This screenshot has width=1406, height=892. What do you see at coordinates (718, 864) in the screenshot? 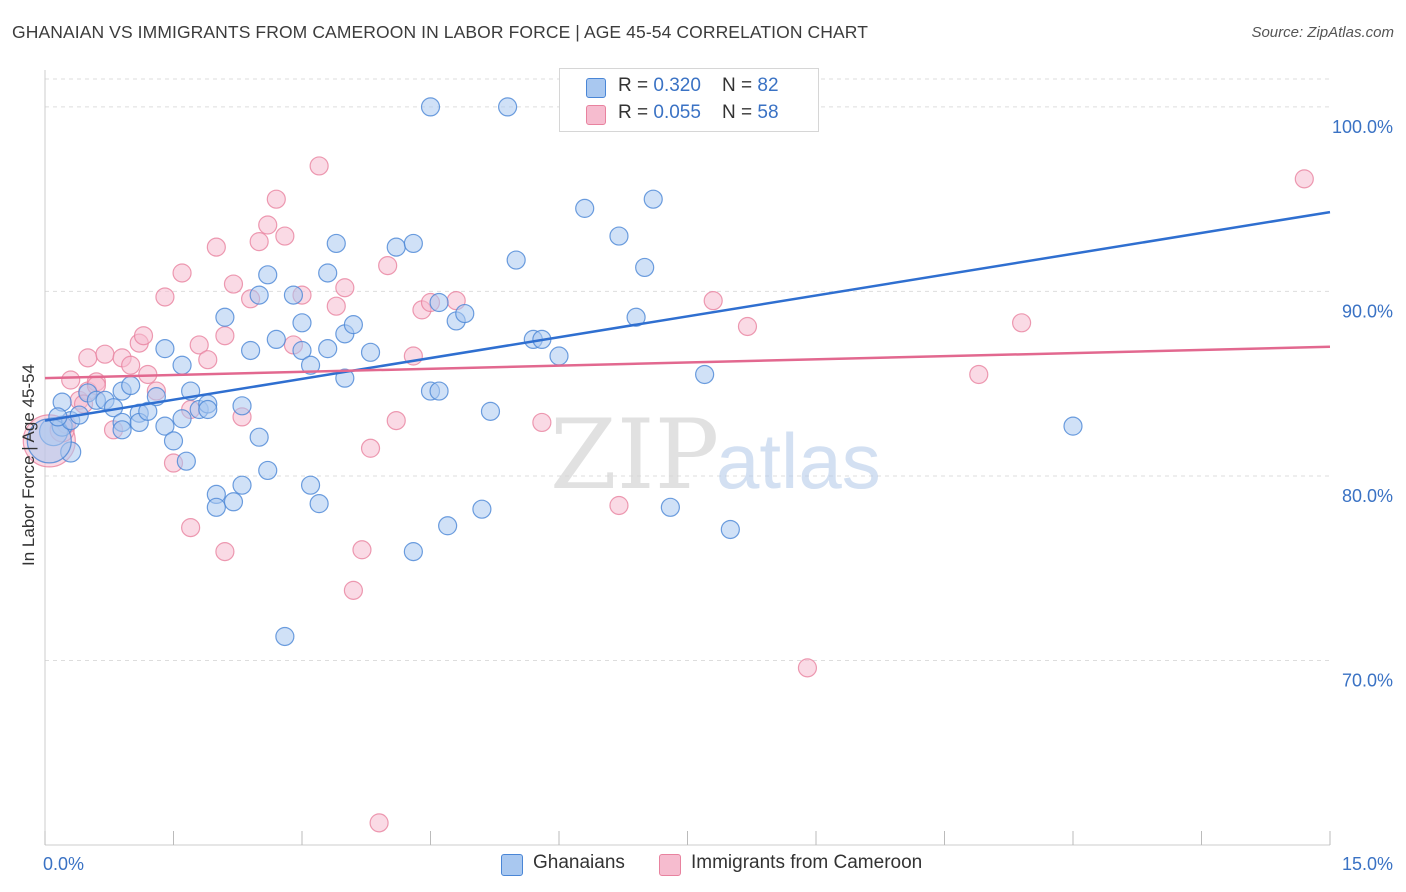
I see `x-tick-labels: 0.0% 15.0%` at bounding box center [718, 864].